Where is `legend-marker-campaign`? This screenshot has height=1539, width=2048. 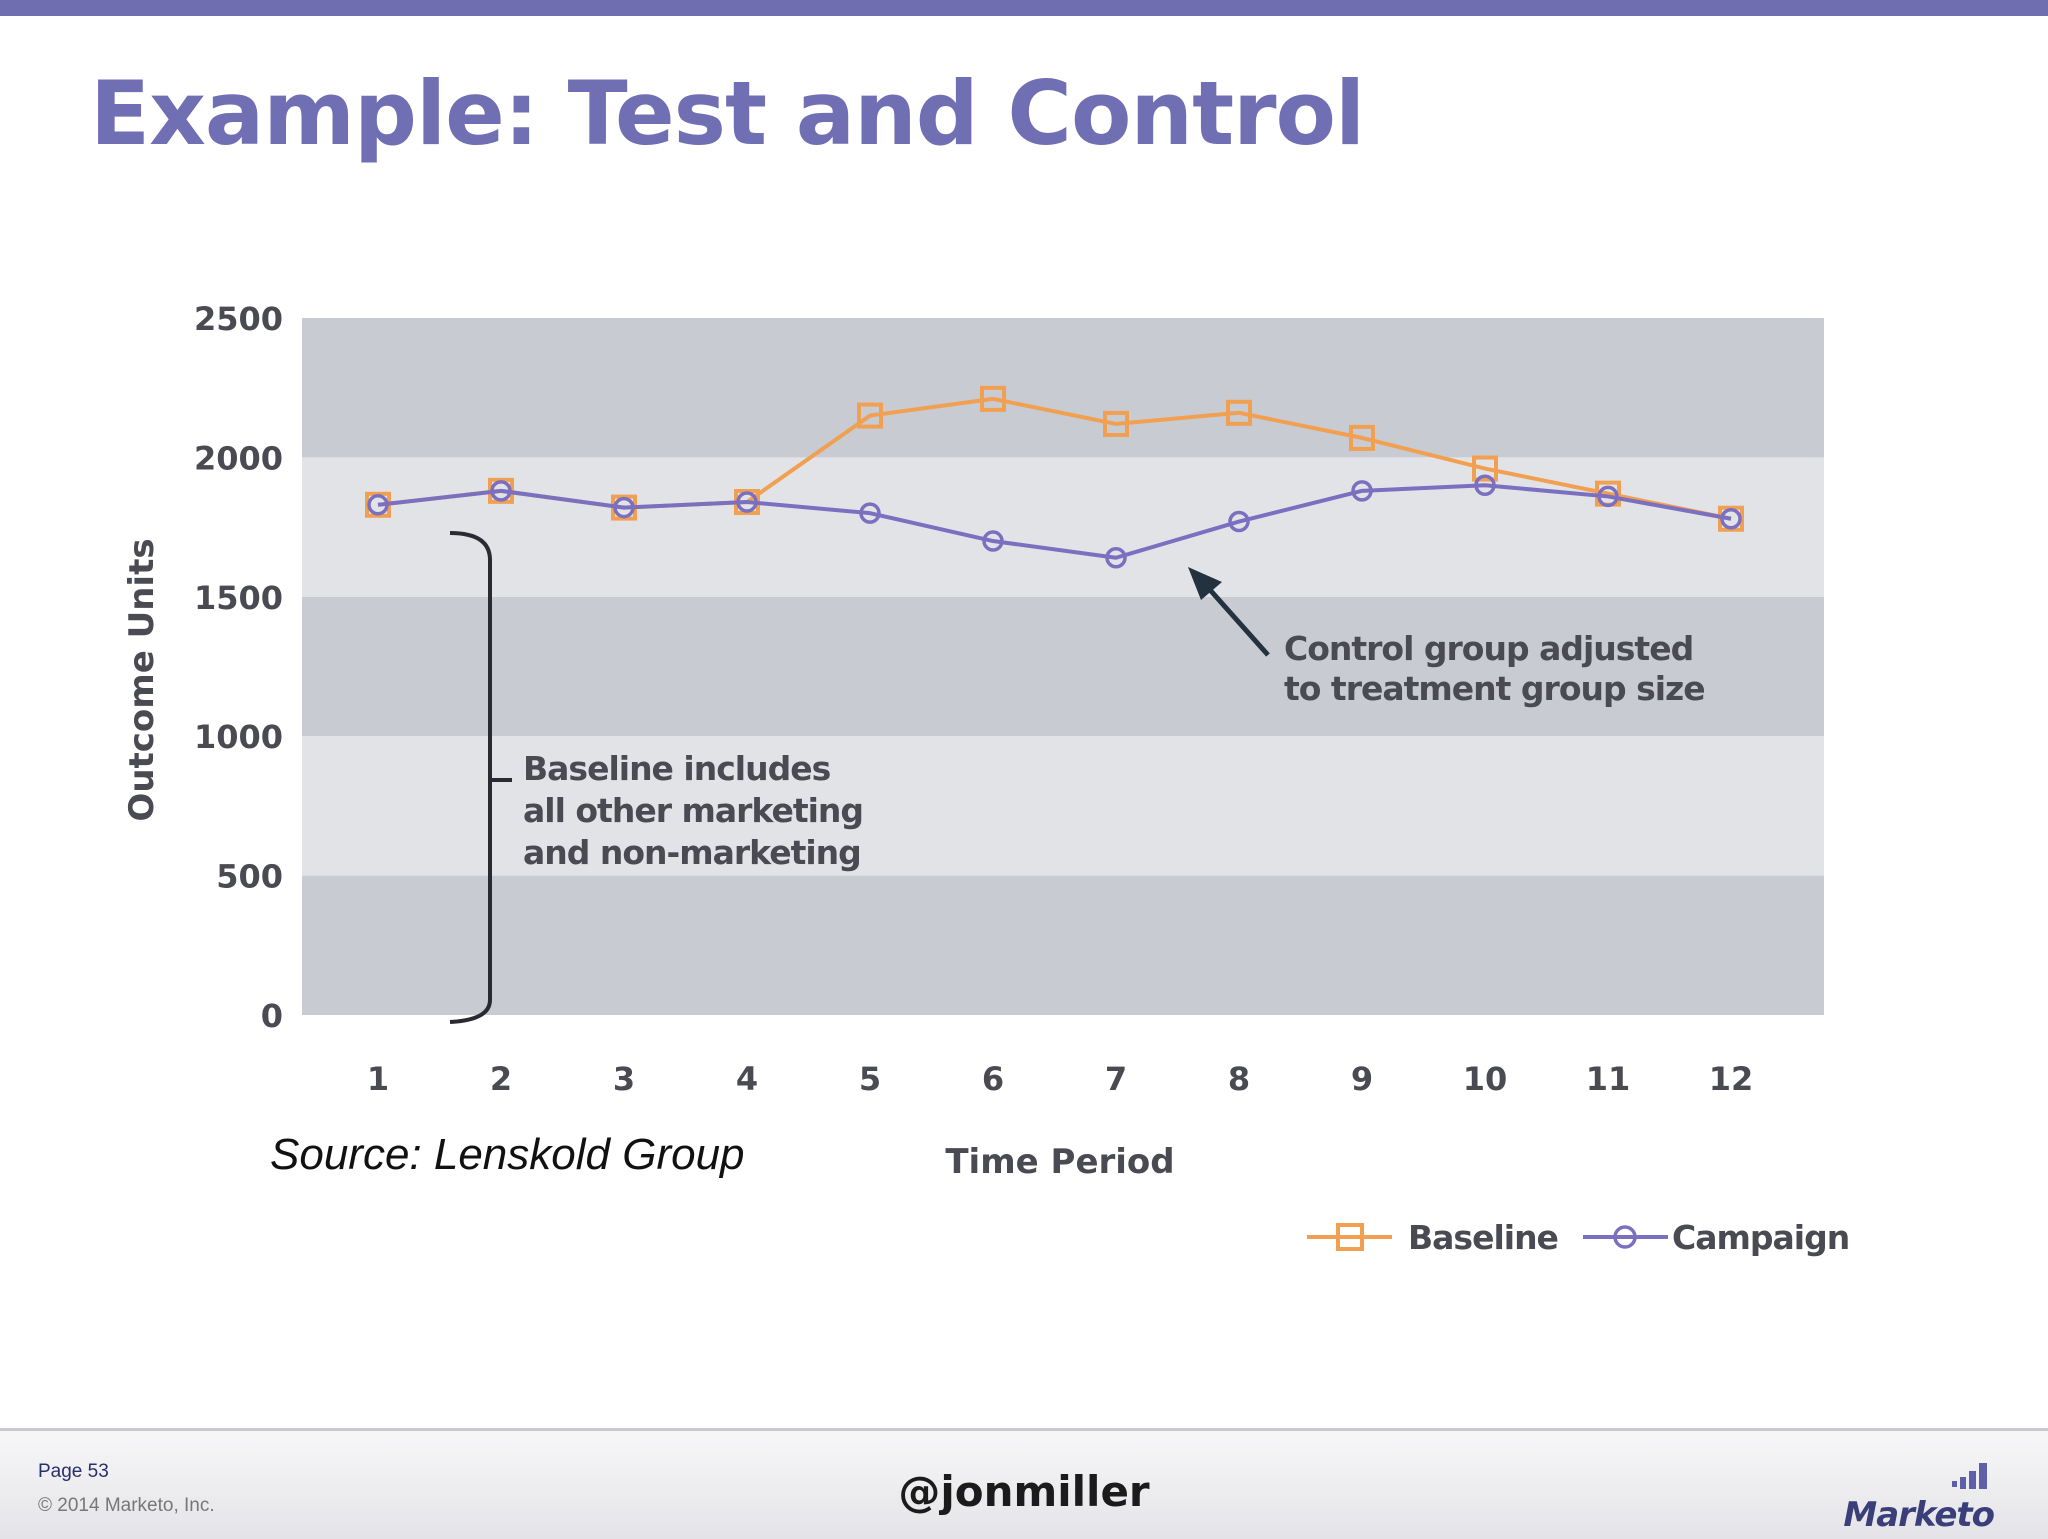
legend-marker-campaign is located at coordinates (1625, 1237).